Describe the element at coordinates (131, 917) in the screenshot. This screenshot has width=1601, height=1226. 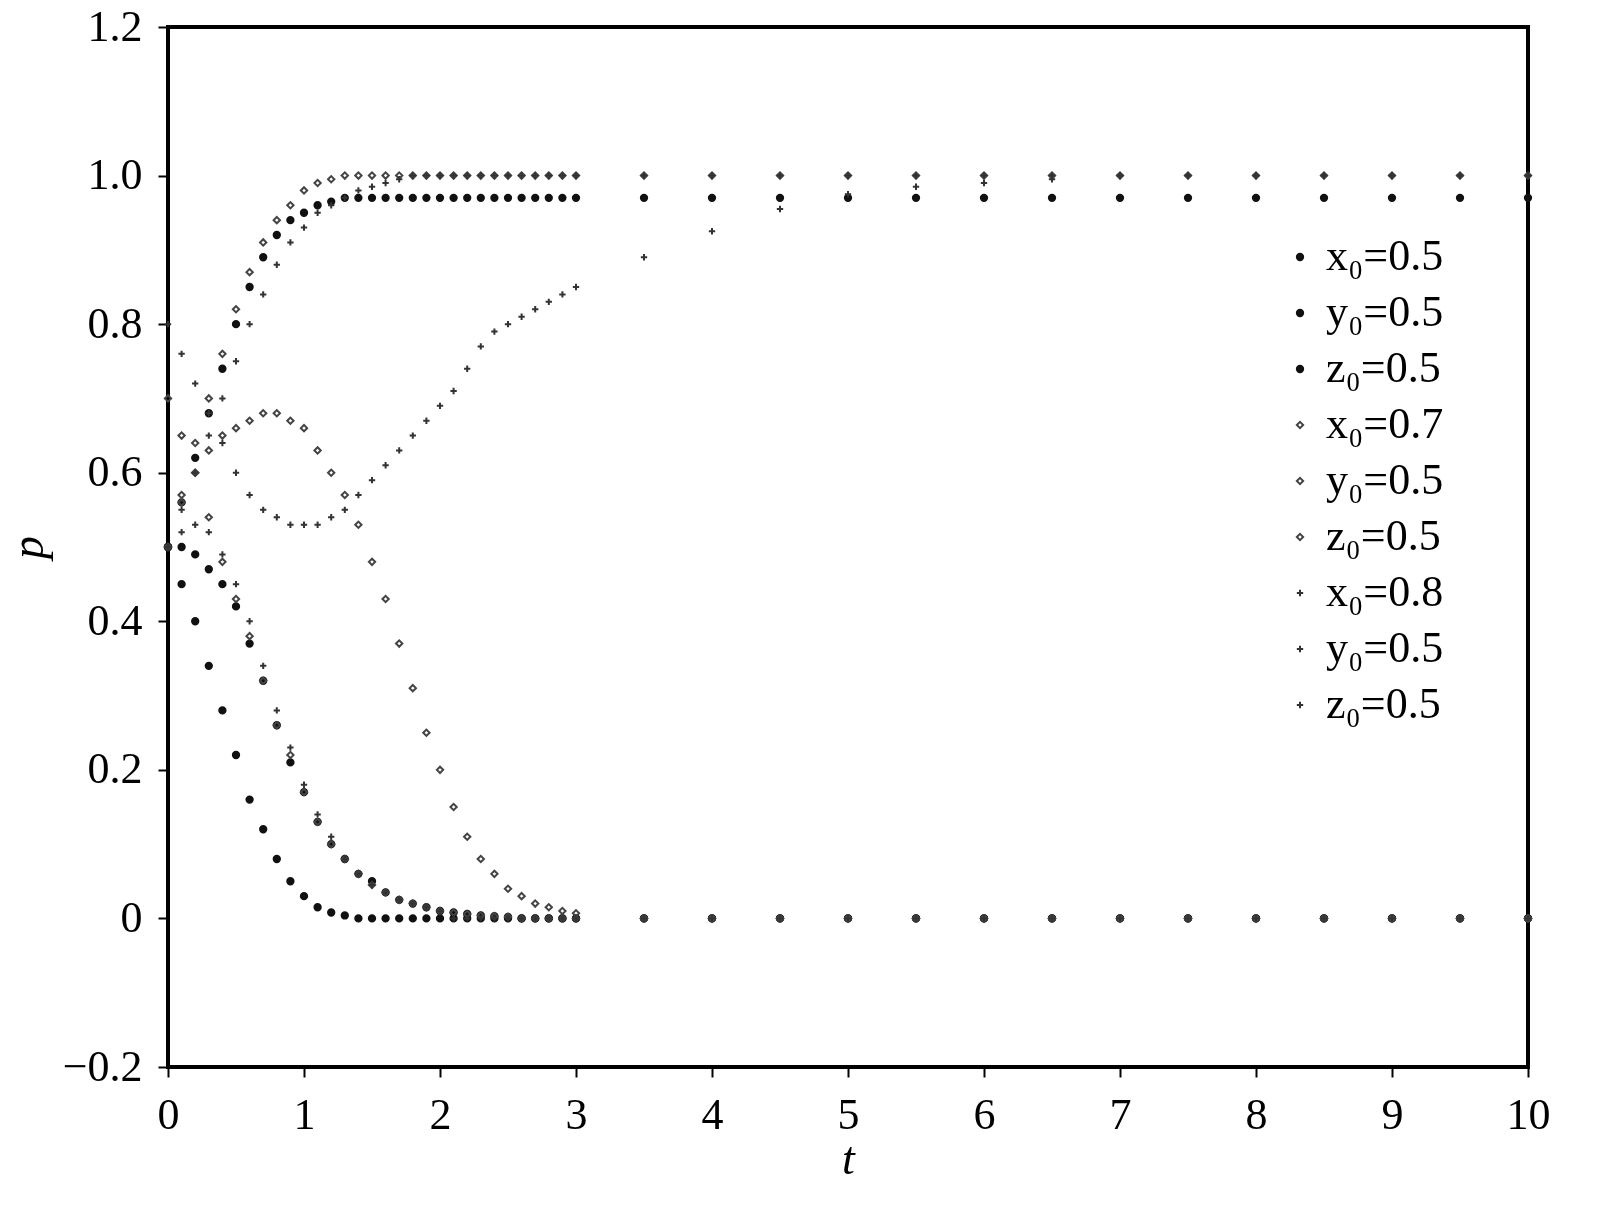
I see `y-tick-label: 0` at that location.